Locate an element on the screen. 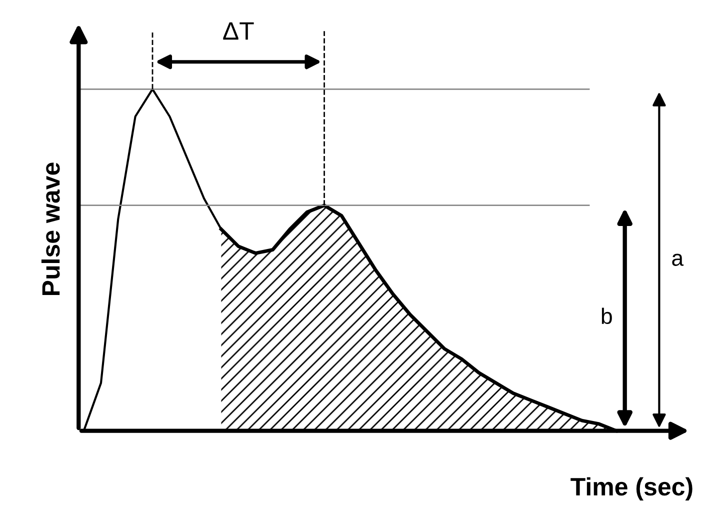 This screenshot has height=521, width=715. x-axis-title: Time (sec) is located at coordinates (631, 489).